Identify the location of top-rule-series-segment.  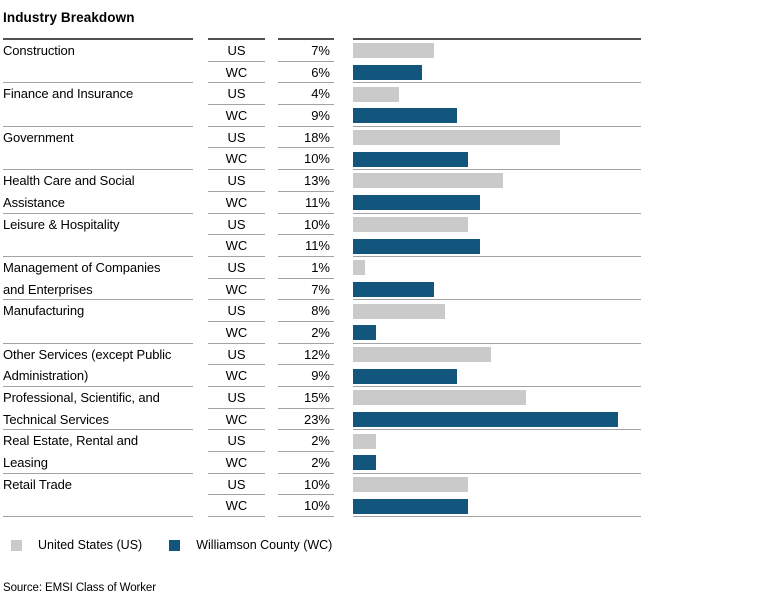
(236, 39).